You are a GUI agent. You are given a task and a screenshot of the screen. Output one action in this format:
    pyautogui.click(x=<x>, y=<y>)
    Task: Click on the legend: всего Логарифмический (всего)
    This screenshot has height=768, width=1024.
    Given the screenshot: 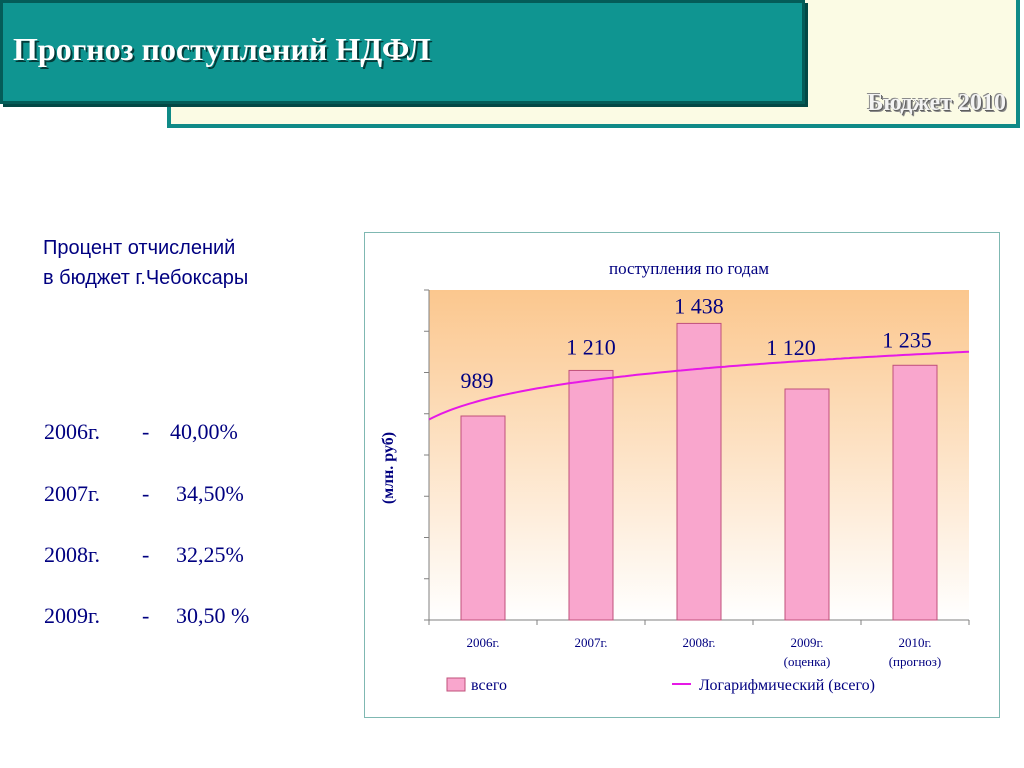 What is the action you would take?
    pyautogui.click(x=660, y=685)
    